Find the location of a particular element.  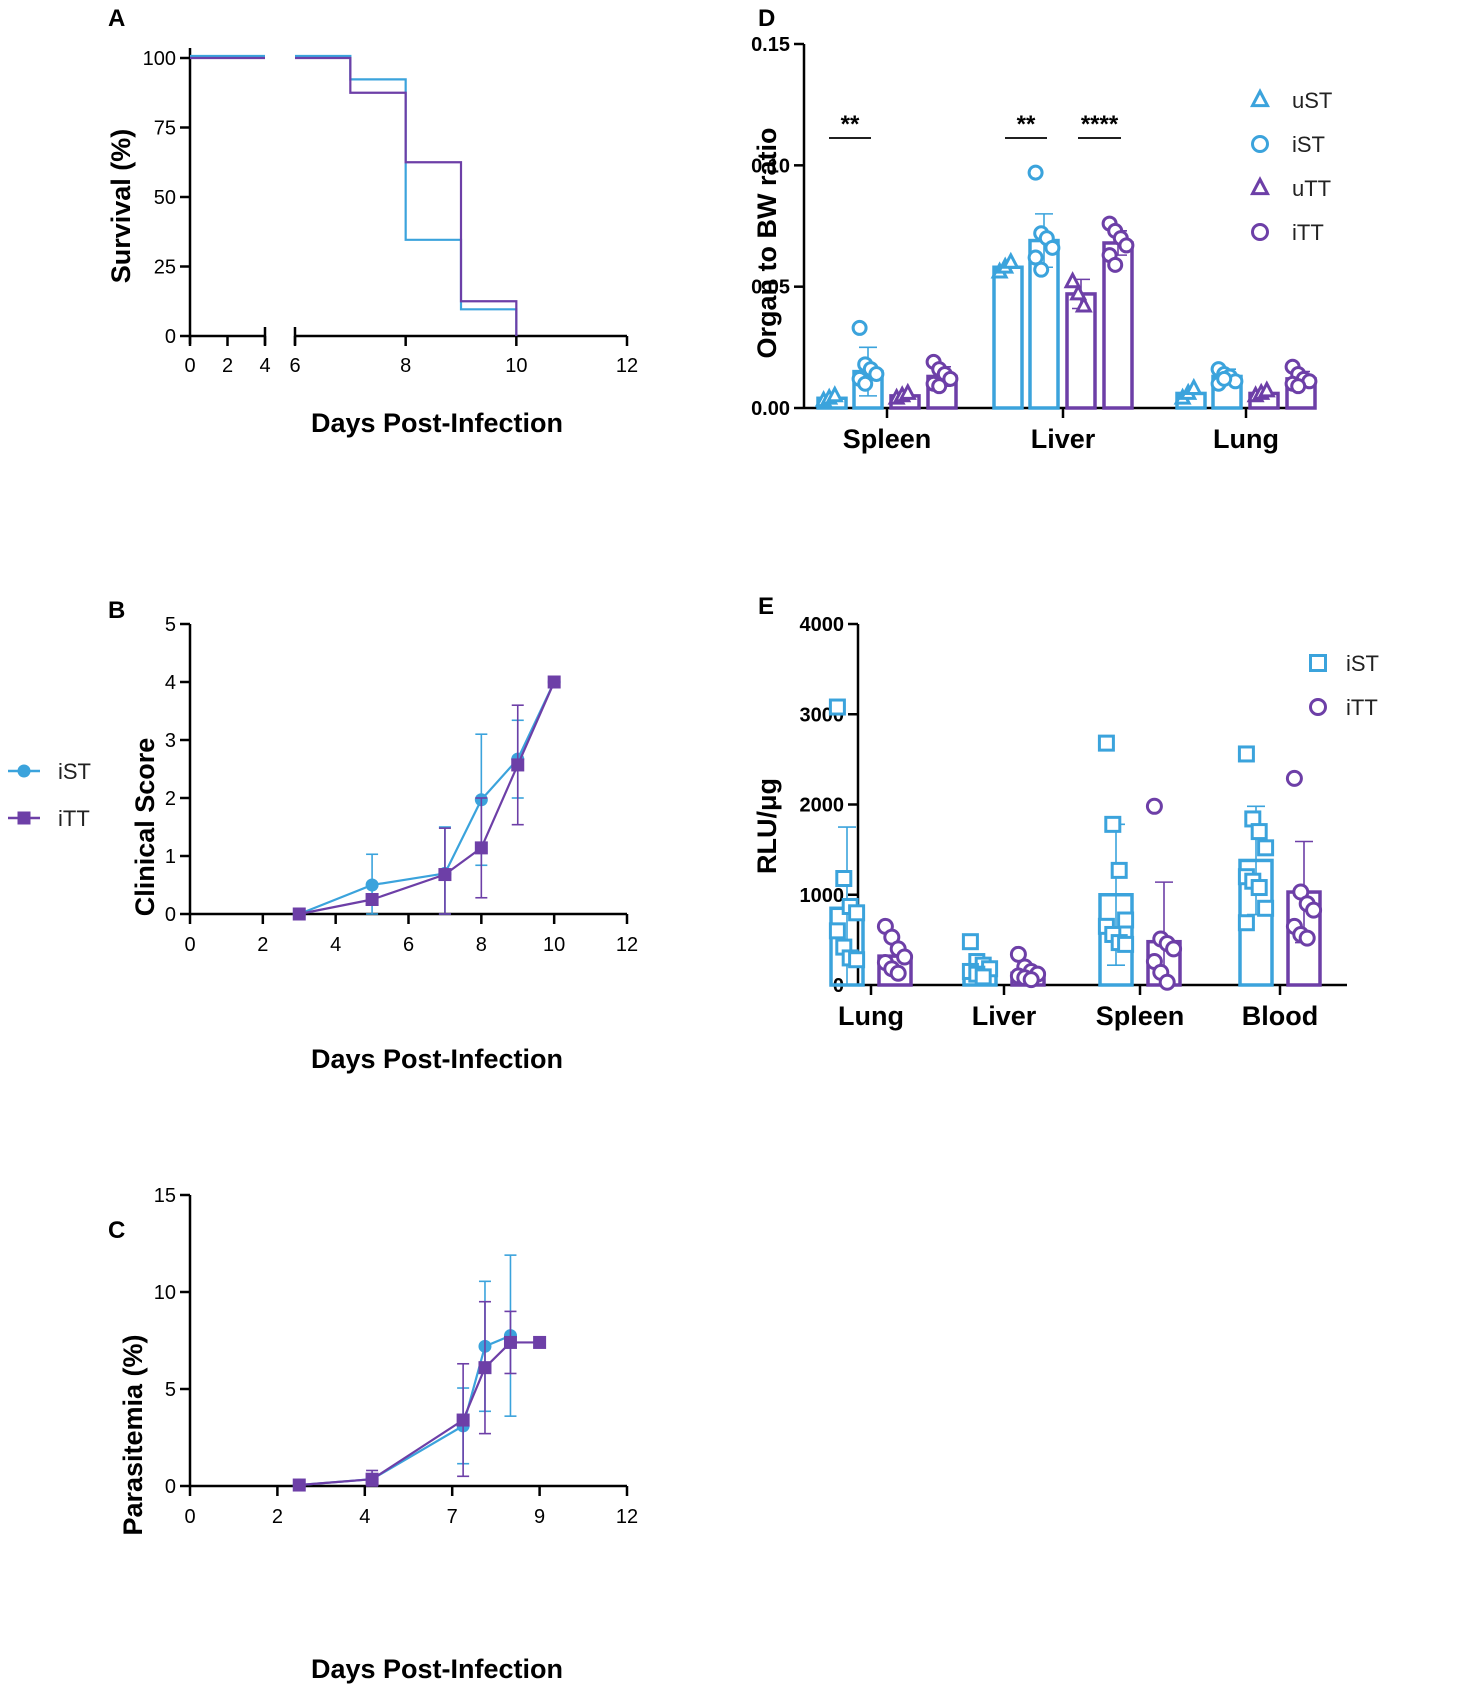

panel-b-ylabel: Clinical Score is located at coordinates (145, 827).